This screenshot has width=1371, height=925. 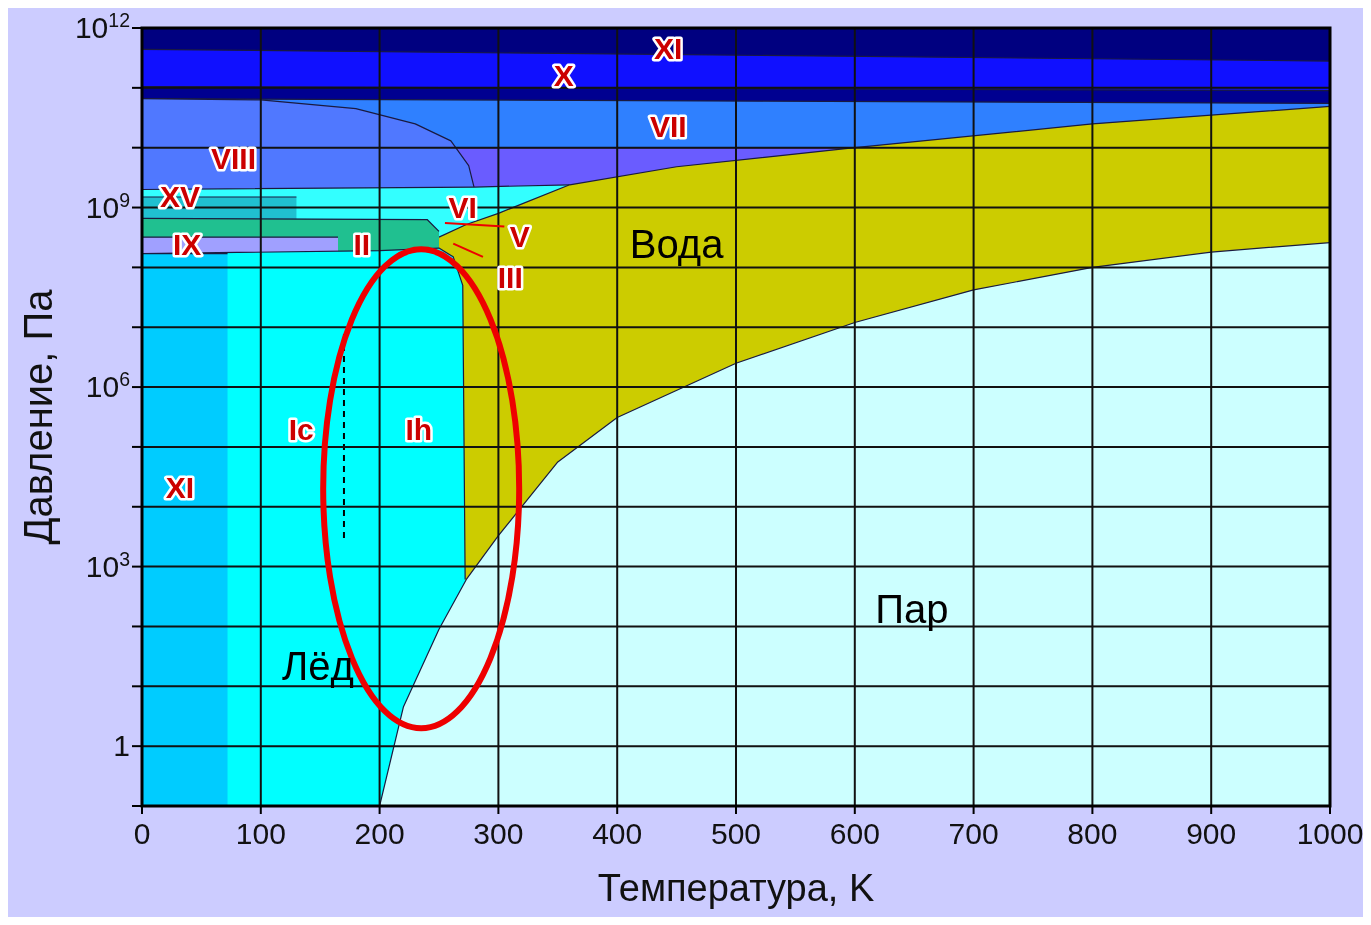 I want to click on x-tick-label: 200, so click(x=379, y=833).